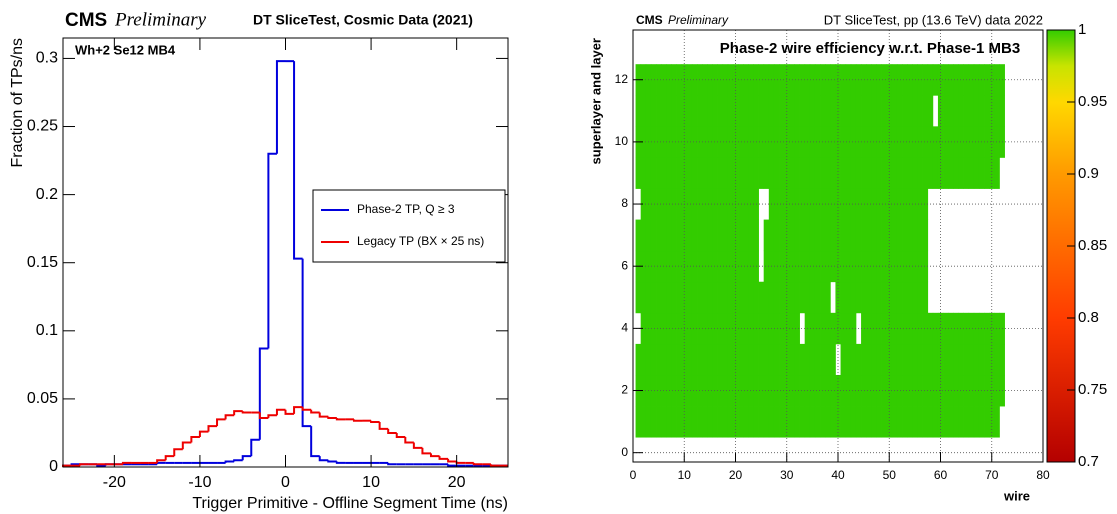 The image size is (1117, 514). I want to click on y-tick-label: 10, so click(622, 141).